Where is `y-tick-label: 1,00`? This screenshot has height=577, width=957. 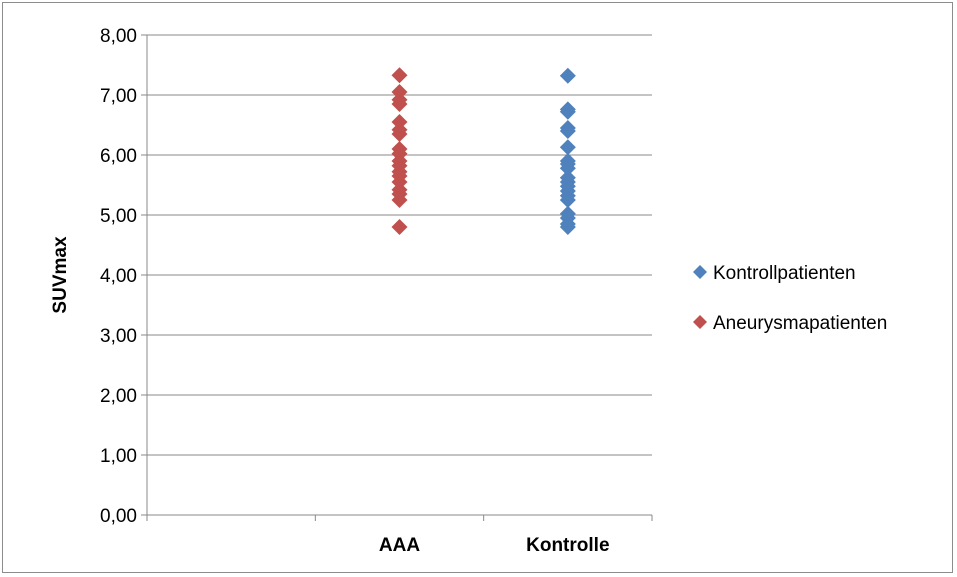
y-tick-label: 1,00 is located at coordinates (118, 456).